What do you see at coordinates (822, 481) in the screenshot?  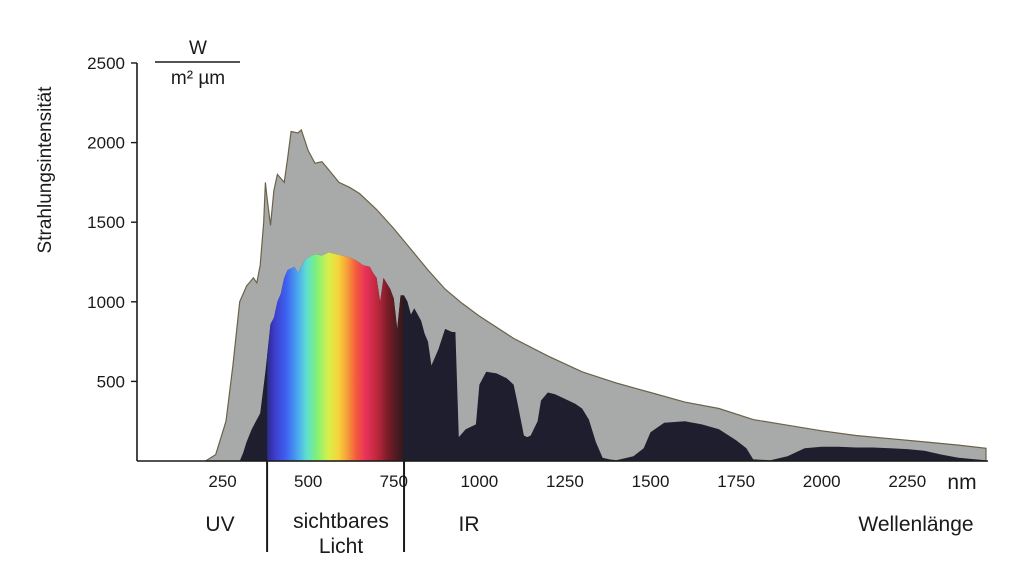 I see `x-tick-label: 2000` at bounding box center [822, 481].